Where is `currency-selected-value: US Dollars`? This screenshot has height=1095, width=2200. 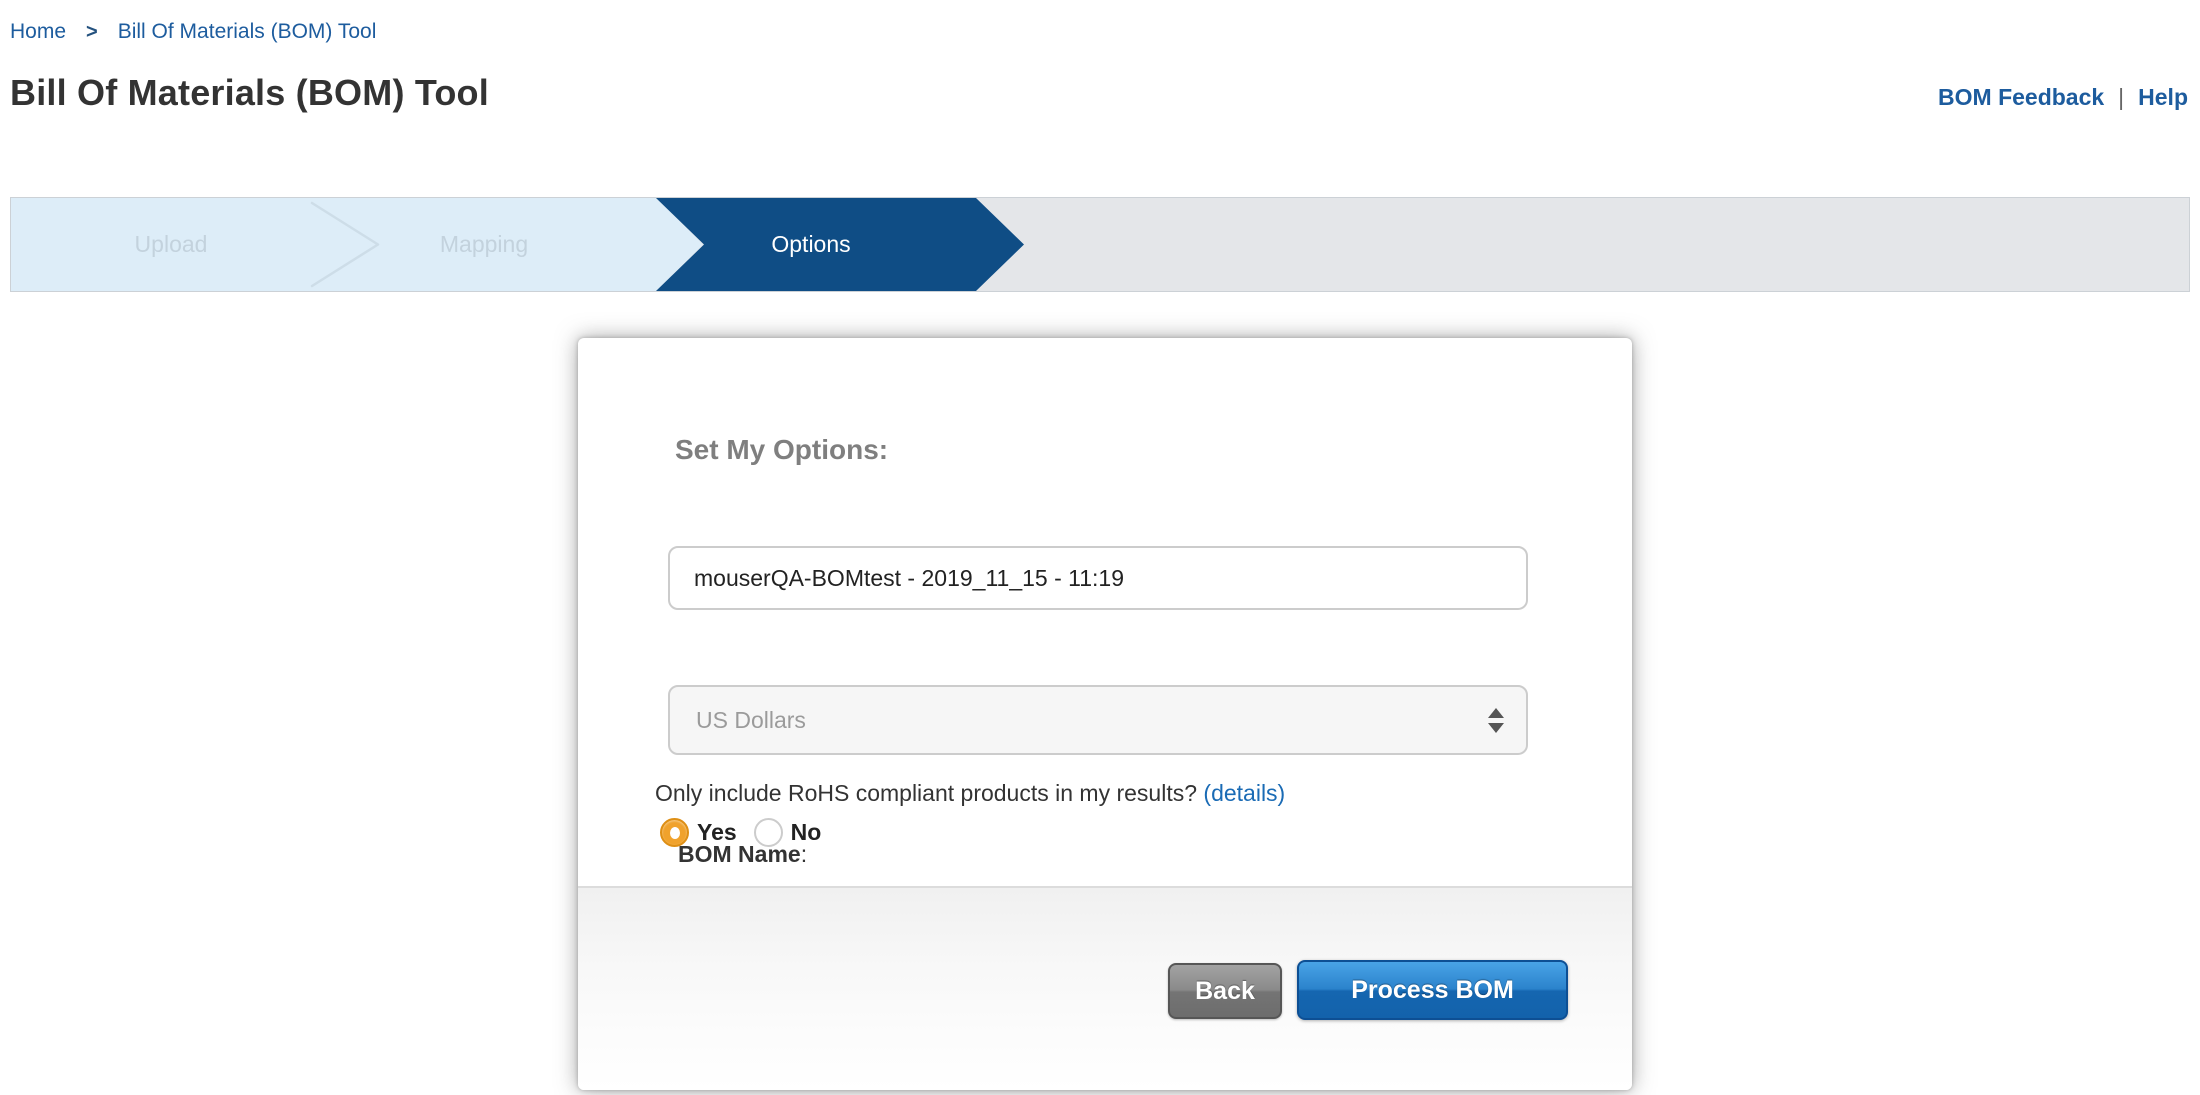 currency-selected-value: US Dollars is located at coordinates (751, 719).